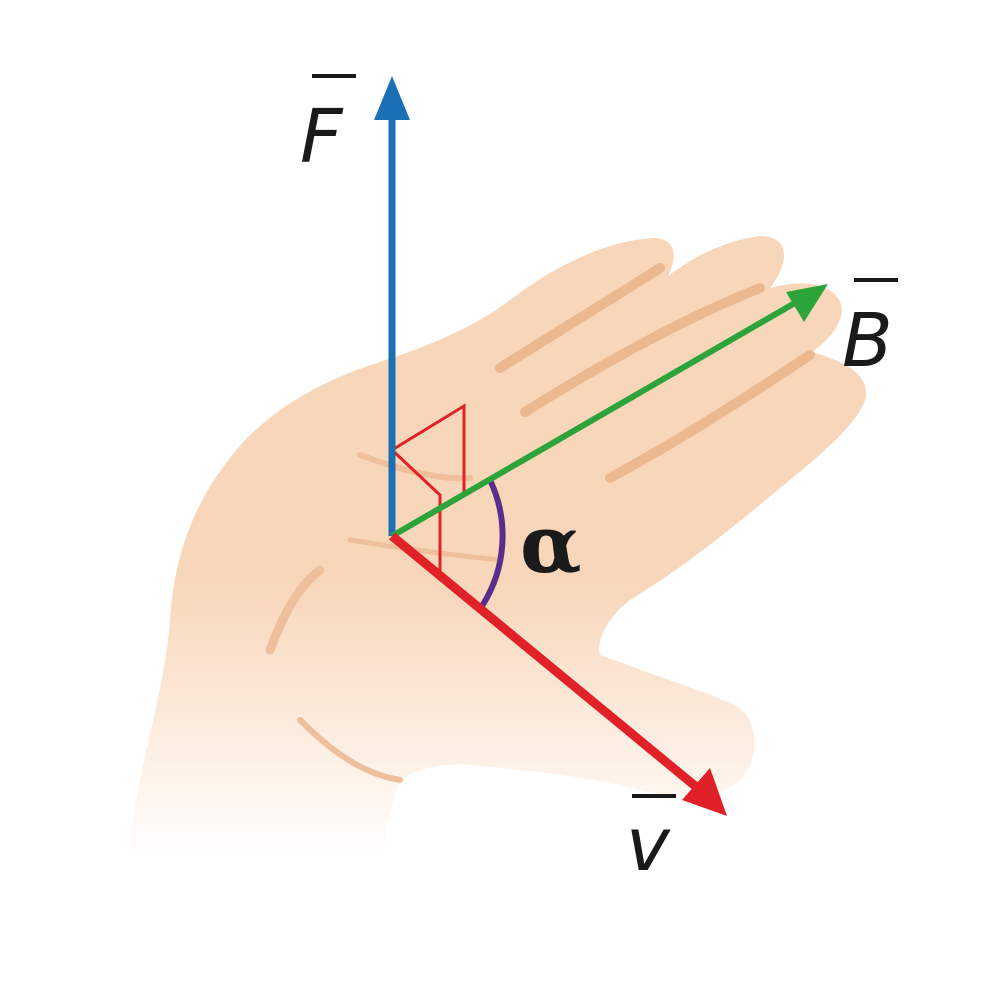 The width and height of the screenshot is (1000, 992). I want to click on field-label: B, so click(867, 341).